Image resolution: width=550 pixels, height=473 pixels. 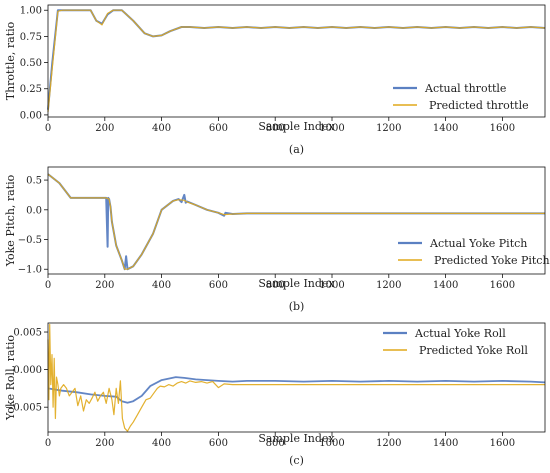 What do you see at coordinates (30, 240) in the screenshot?
I see `y-tick-label: −0.5` at bounding box center [30, 240].